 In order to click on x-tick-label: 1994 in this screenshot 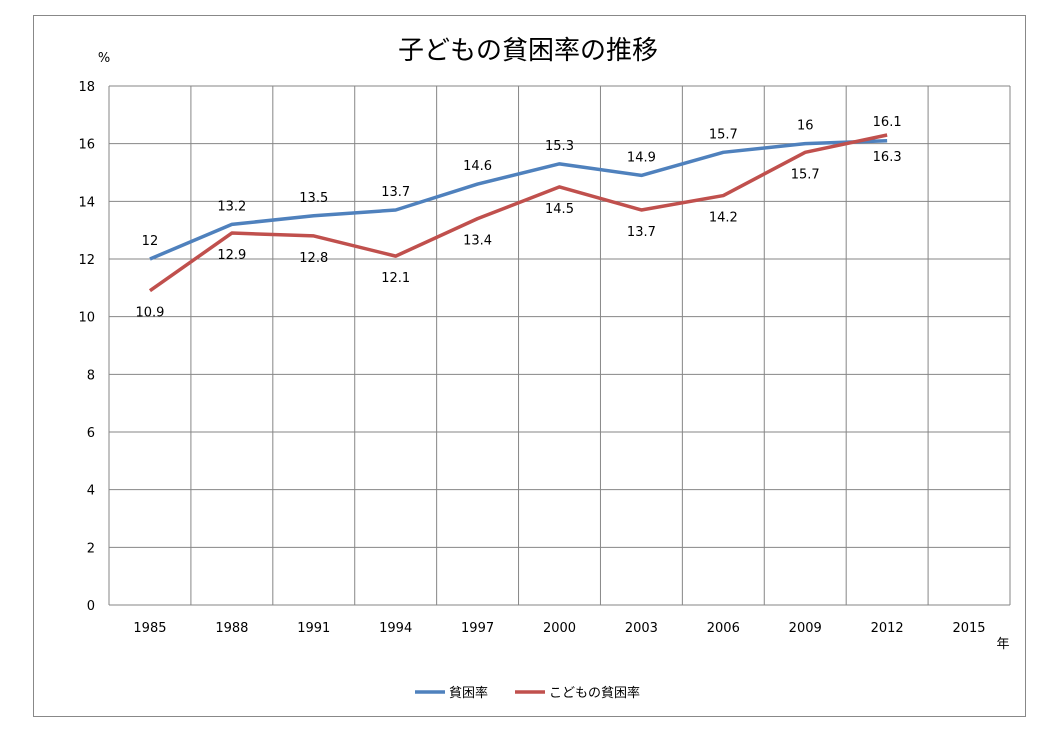, I will do `click(395, 628)`.